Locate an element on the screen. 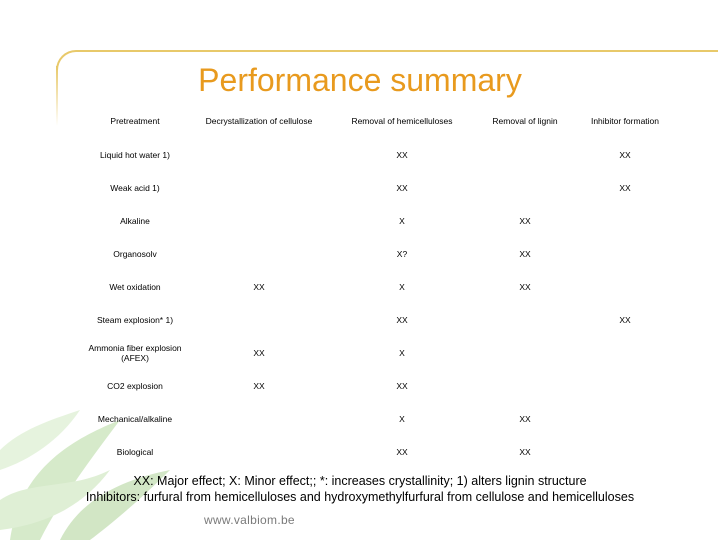 Image resolution: width=720 pixels, height=540 pixels. header-hemicellulose-removal: Removal of hemicelluloses is located at coordinates (402, 121).